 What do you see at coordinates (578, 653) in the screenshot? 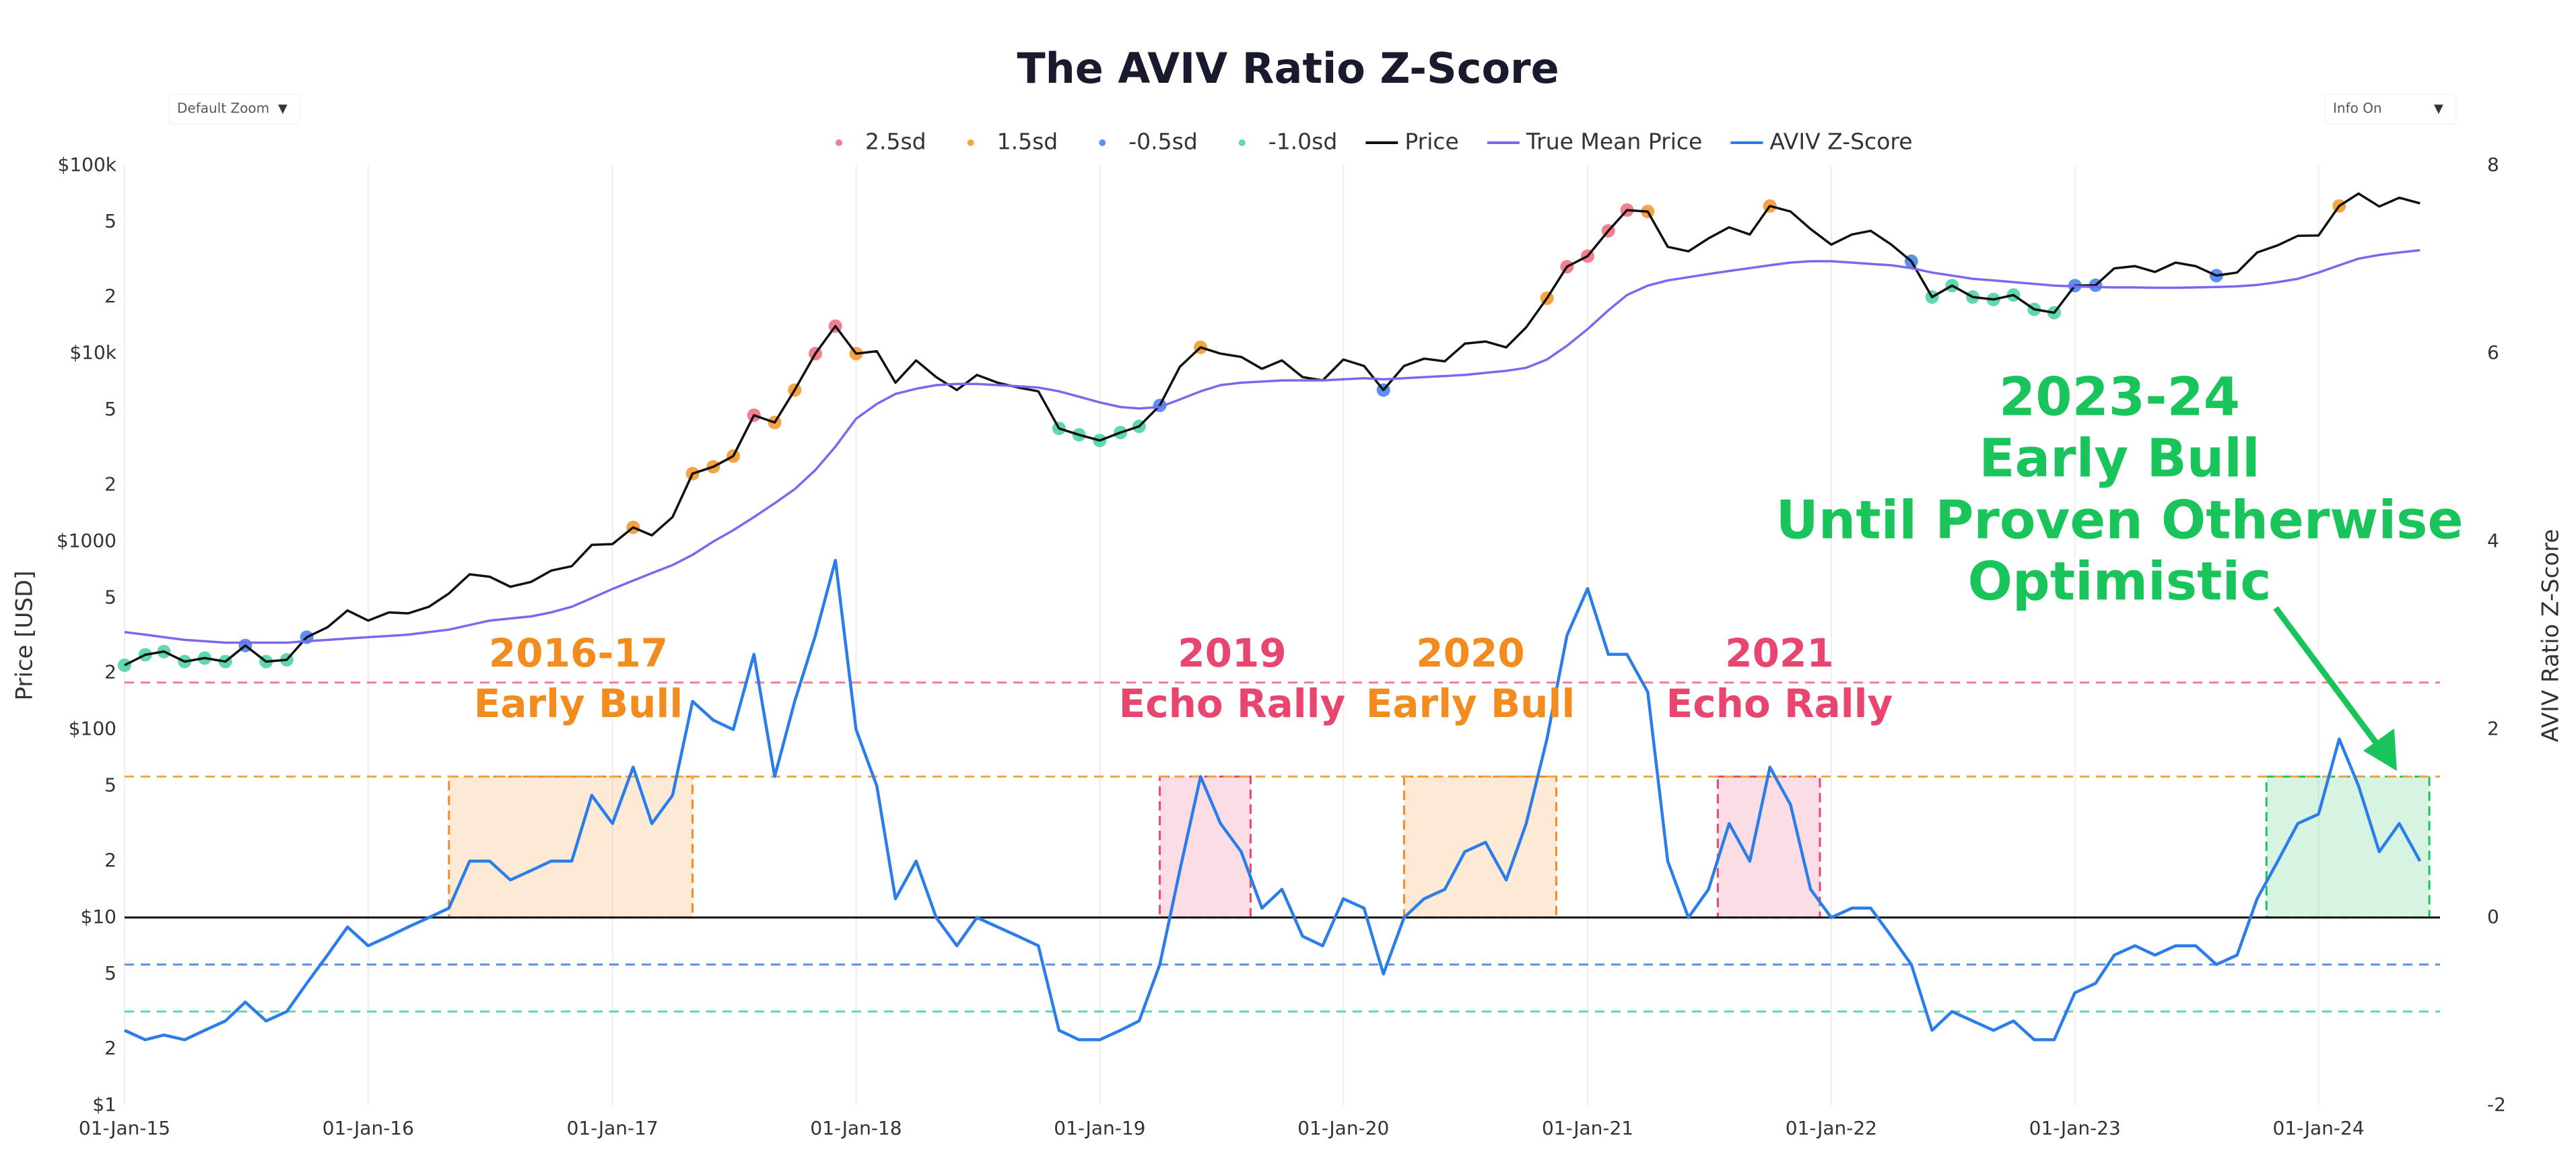
I see `annotation-label: 2016-17` at bounding box center [578, 653].